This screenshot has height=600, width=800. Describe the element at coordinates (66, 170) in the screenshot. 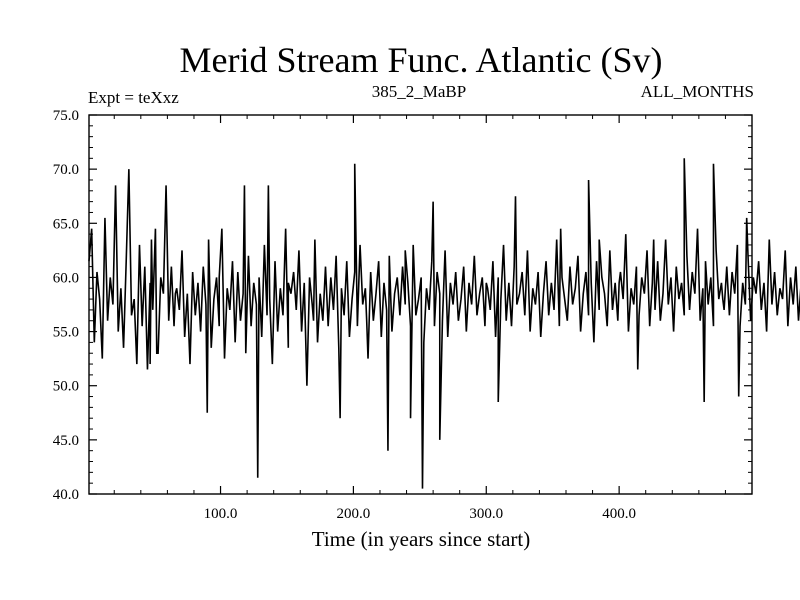

I see `y-tick-label: 70.0` at that location.